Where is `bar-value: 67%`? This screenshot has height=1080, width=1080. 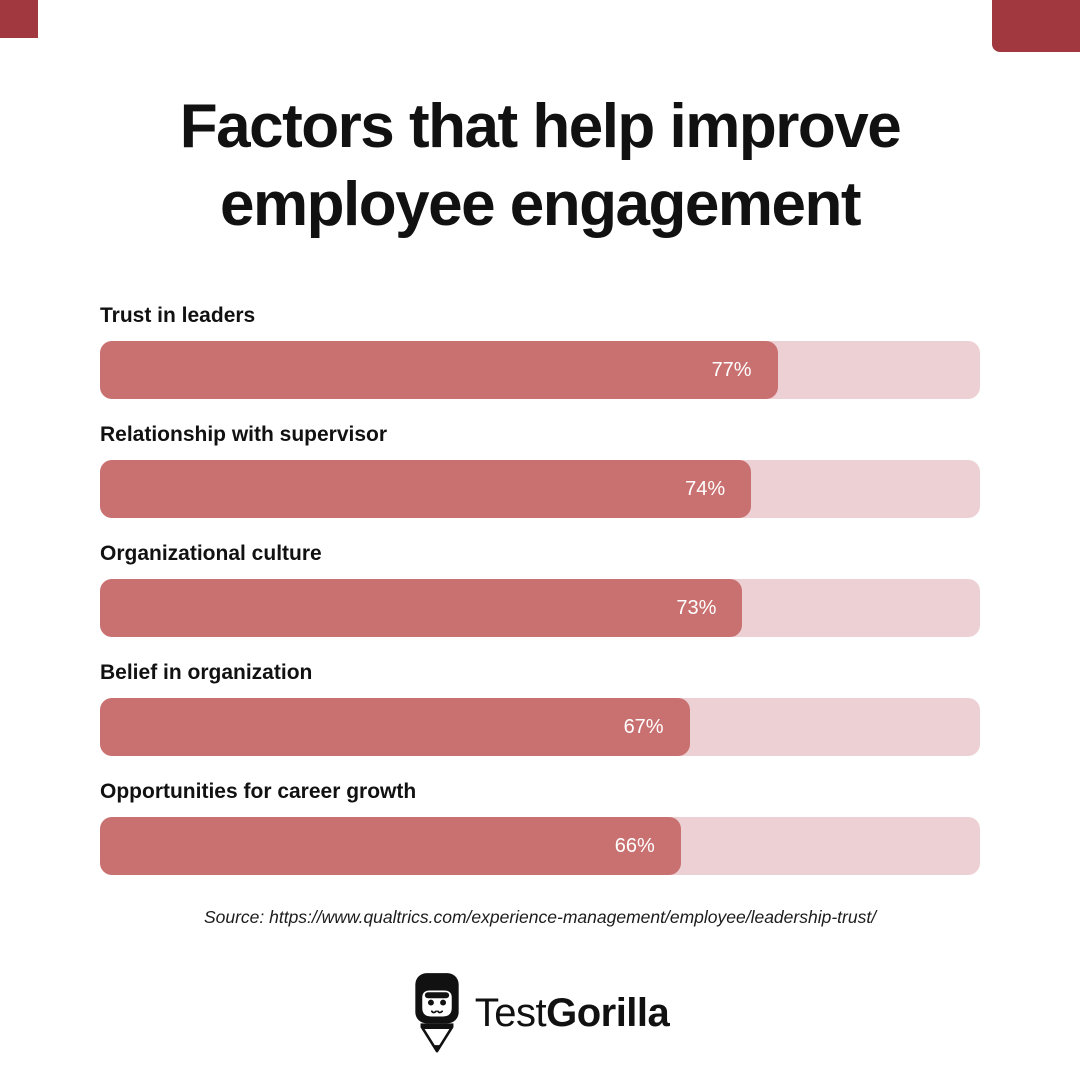
bar-value: 67% is located at coordinates (643, 726).